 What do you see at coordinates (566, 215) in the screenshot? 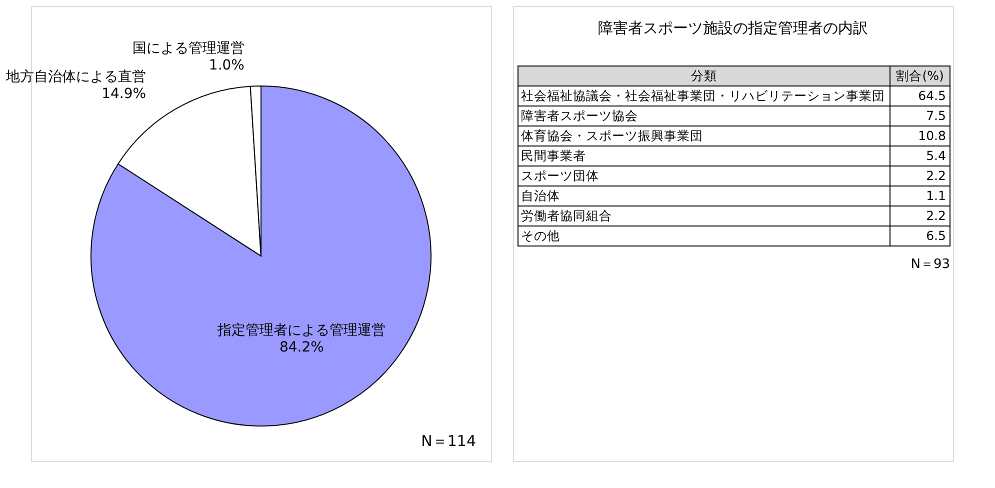
I see `category-label: 労働者協同組合` at bounding box center [566, 215].